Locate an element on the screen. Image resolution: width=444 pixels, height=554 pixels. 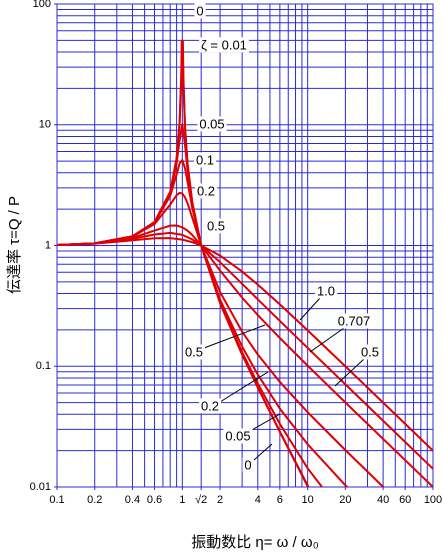
x-axis-label: 振動数比 η= ω / ω₀ is located at coordinates (255, 542).